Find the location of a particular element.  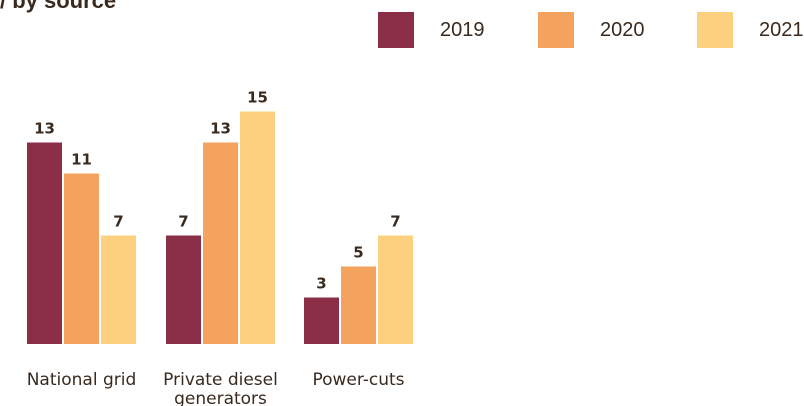

category-label-private-diesel-generators-line-2: generators is located at coordinates (220, 397).